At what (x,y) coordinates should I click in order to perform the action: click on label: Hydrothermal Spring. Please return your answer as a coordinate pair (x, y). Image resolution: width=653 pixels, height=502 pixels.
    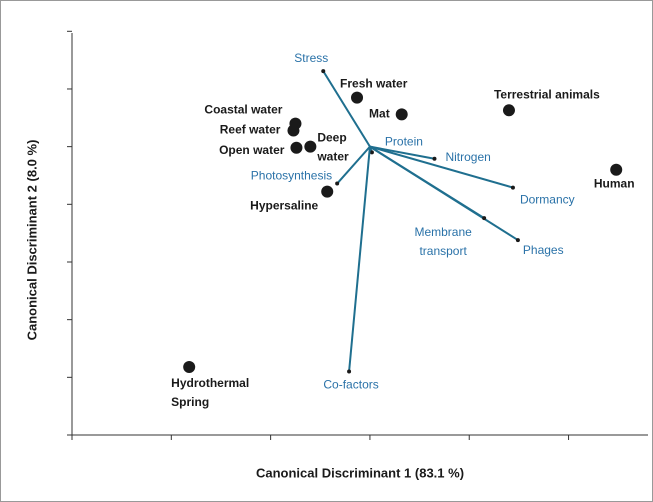
    Looking at the image, I should click on (210, 392).